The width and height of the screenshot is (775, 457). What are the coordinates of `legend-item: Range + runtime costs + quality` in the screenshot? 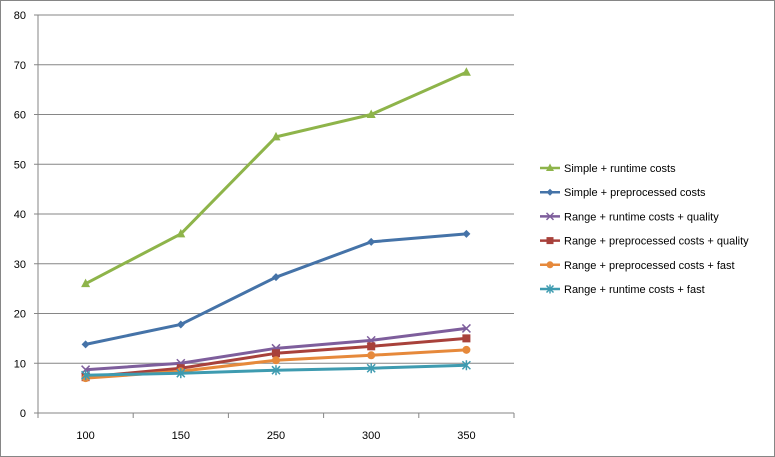 It's located at (629, 217).